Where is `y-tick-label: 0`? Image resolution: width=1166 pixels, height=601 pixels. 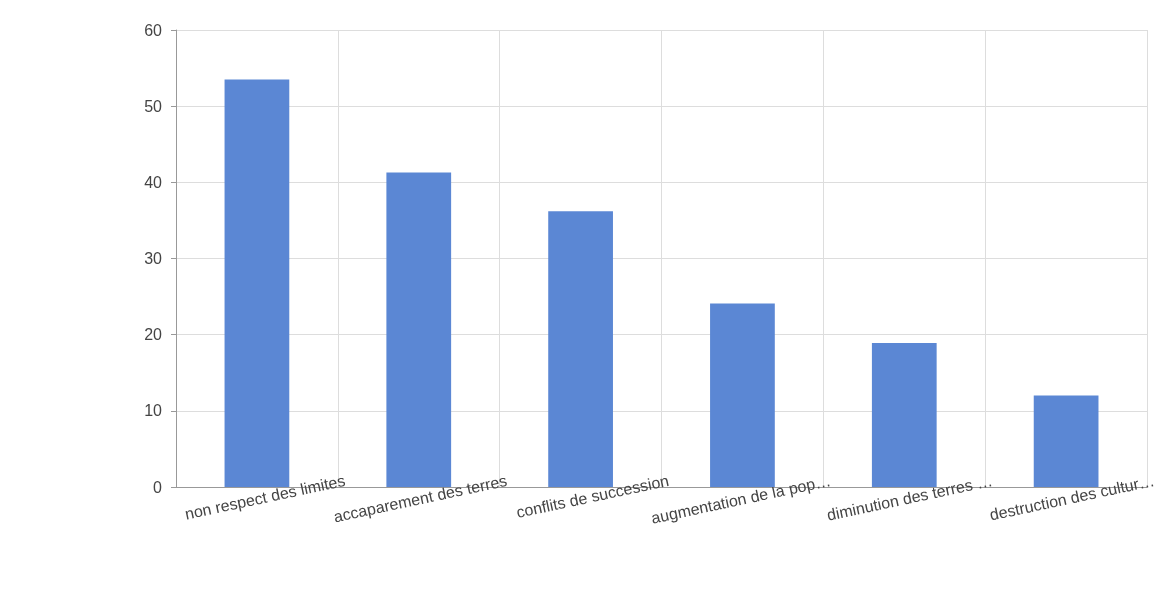
y-tick-label: 0 is located at coordinates (158, 487).